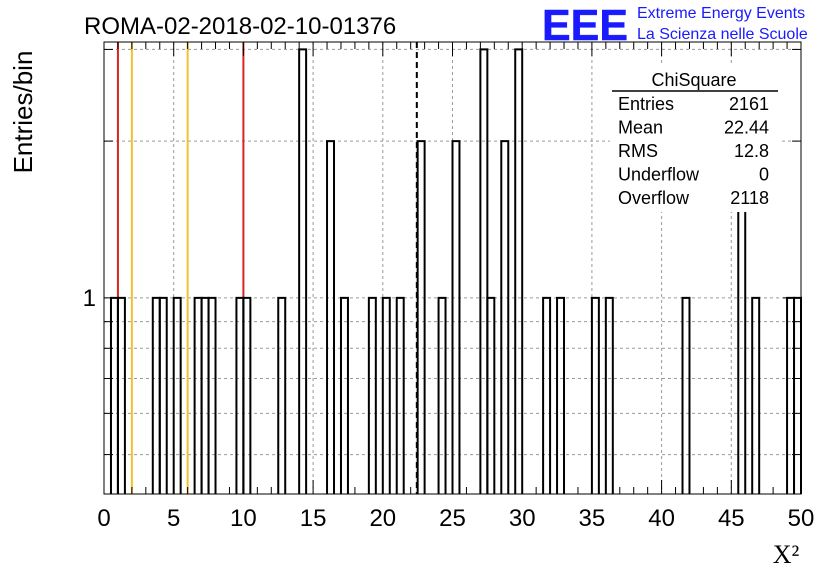 The height and width of the screenshot is (572, 836). What do you see at coordinates (382, 518) in the screenshot?
I see `x-tick-label: 20` at bounding box center [382, 518].